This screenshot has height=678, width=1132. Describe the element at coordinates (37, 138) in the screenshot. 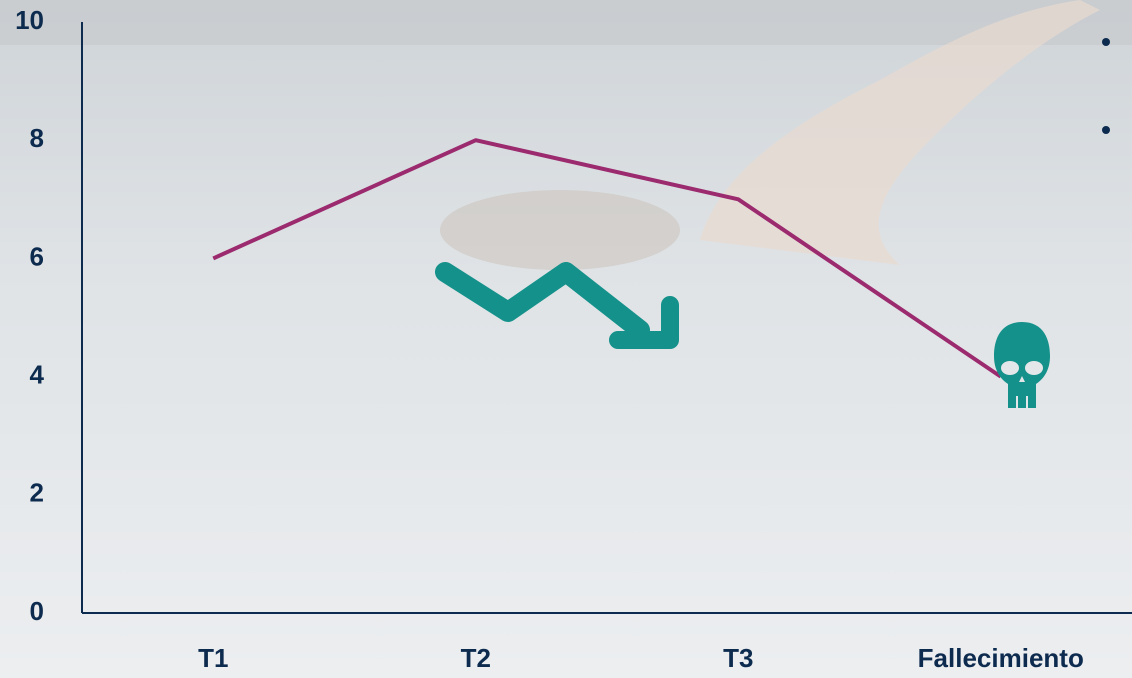

I see `y-tick-label: 8` at that location.